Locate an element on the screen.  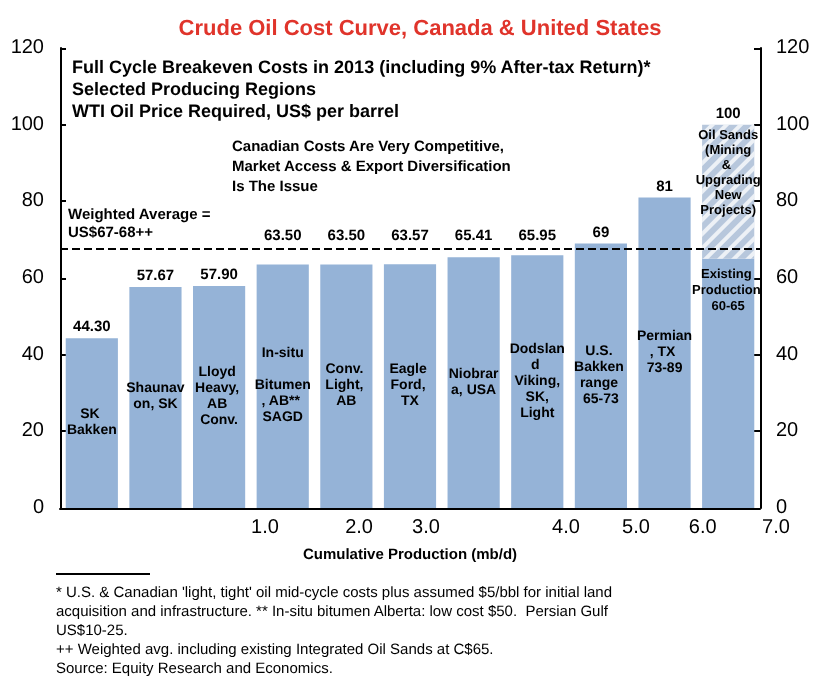
y-tick-label: 120 is located at coordinates (27, 48).